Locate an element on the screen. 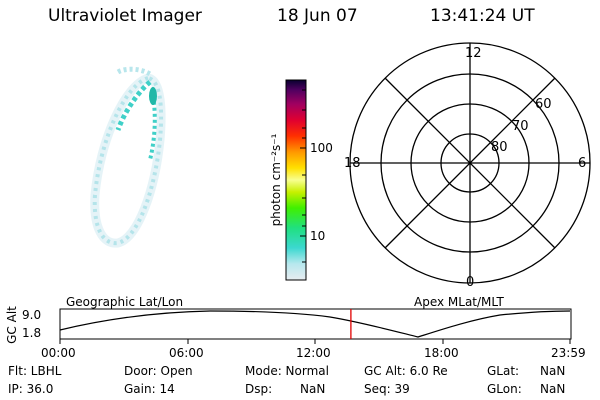  glon-value: NaN is located at coordinates (553, 389).